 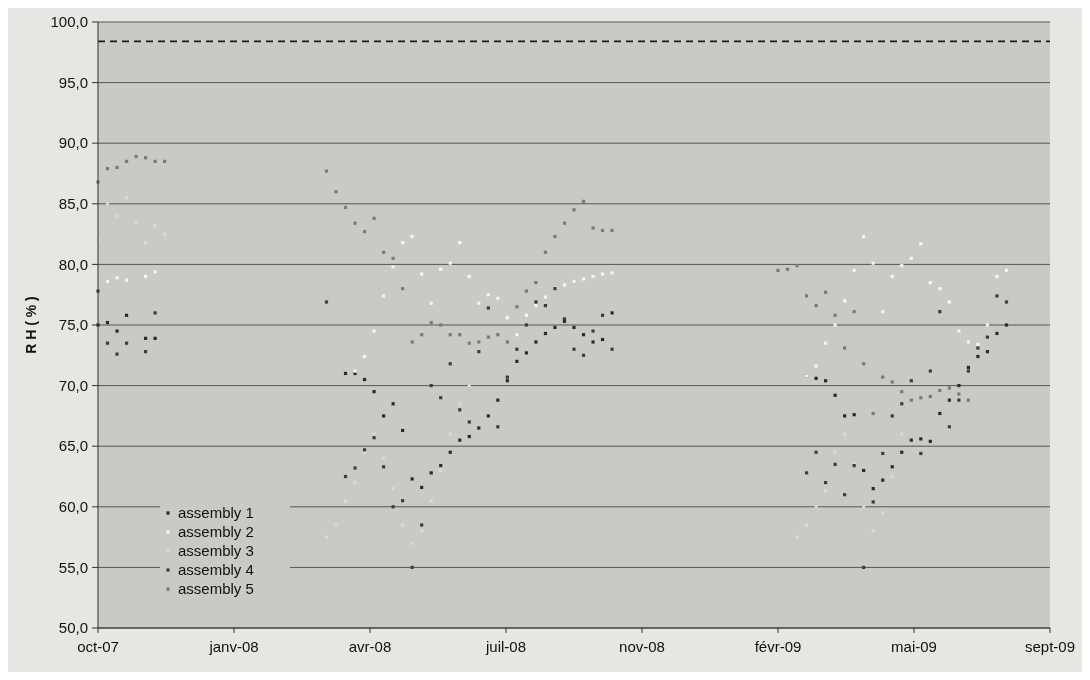 I want to click on y-tick-label: 65,0, so click(x=73, y=446).